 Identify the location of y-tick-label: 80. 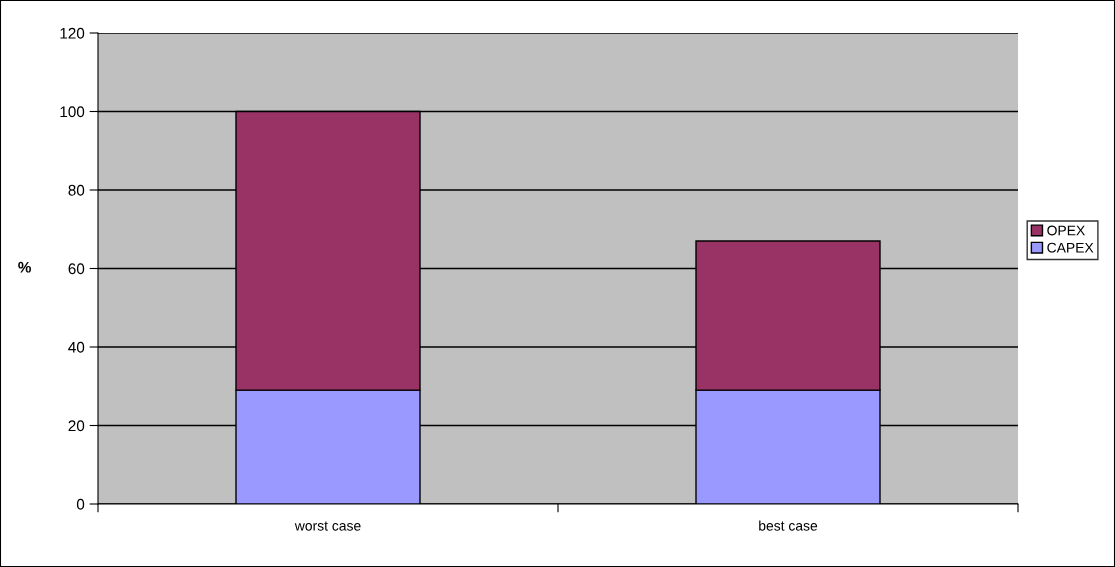
(76, 190).